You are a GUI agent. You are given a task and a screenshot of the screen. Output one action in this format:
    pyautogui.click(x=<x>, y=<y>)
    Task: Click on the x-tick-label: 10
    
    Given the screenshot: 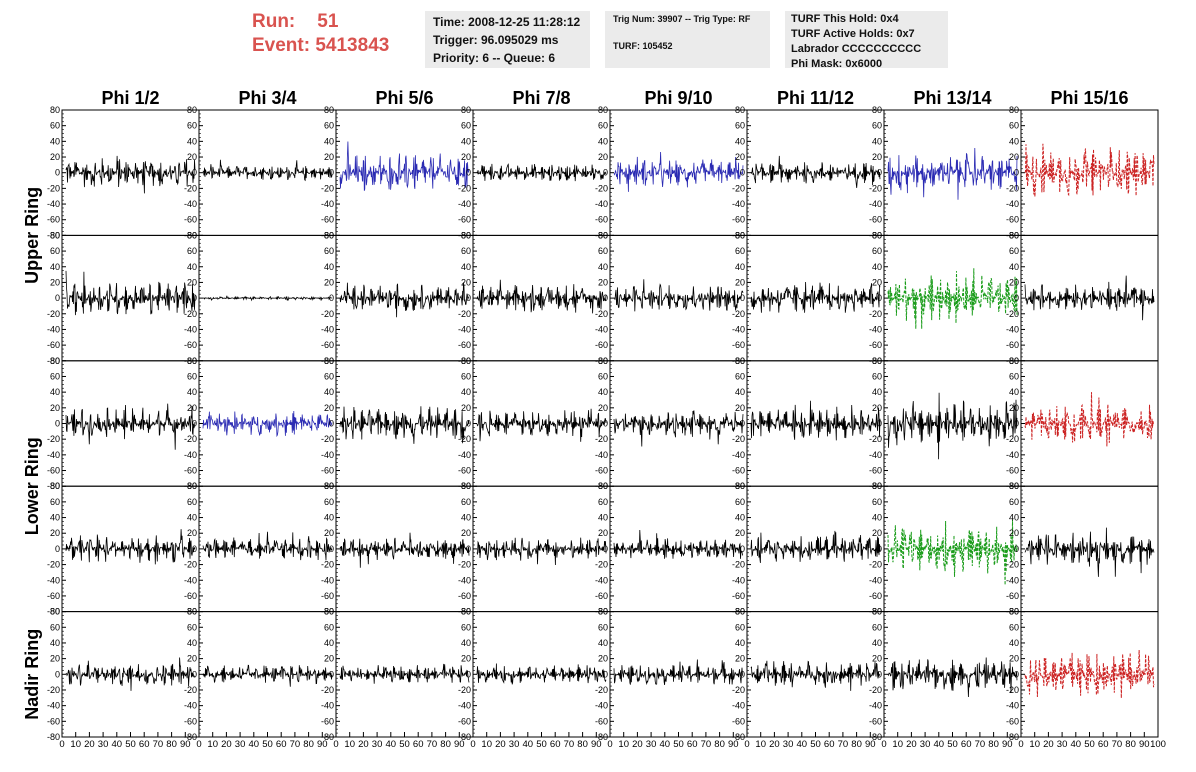 What is the action you would take?
    pyautogui.click(x=623, y=744)
    